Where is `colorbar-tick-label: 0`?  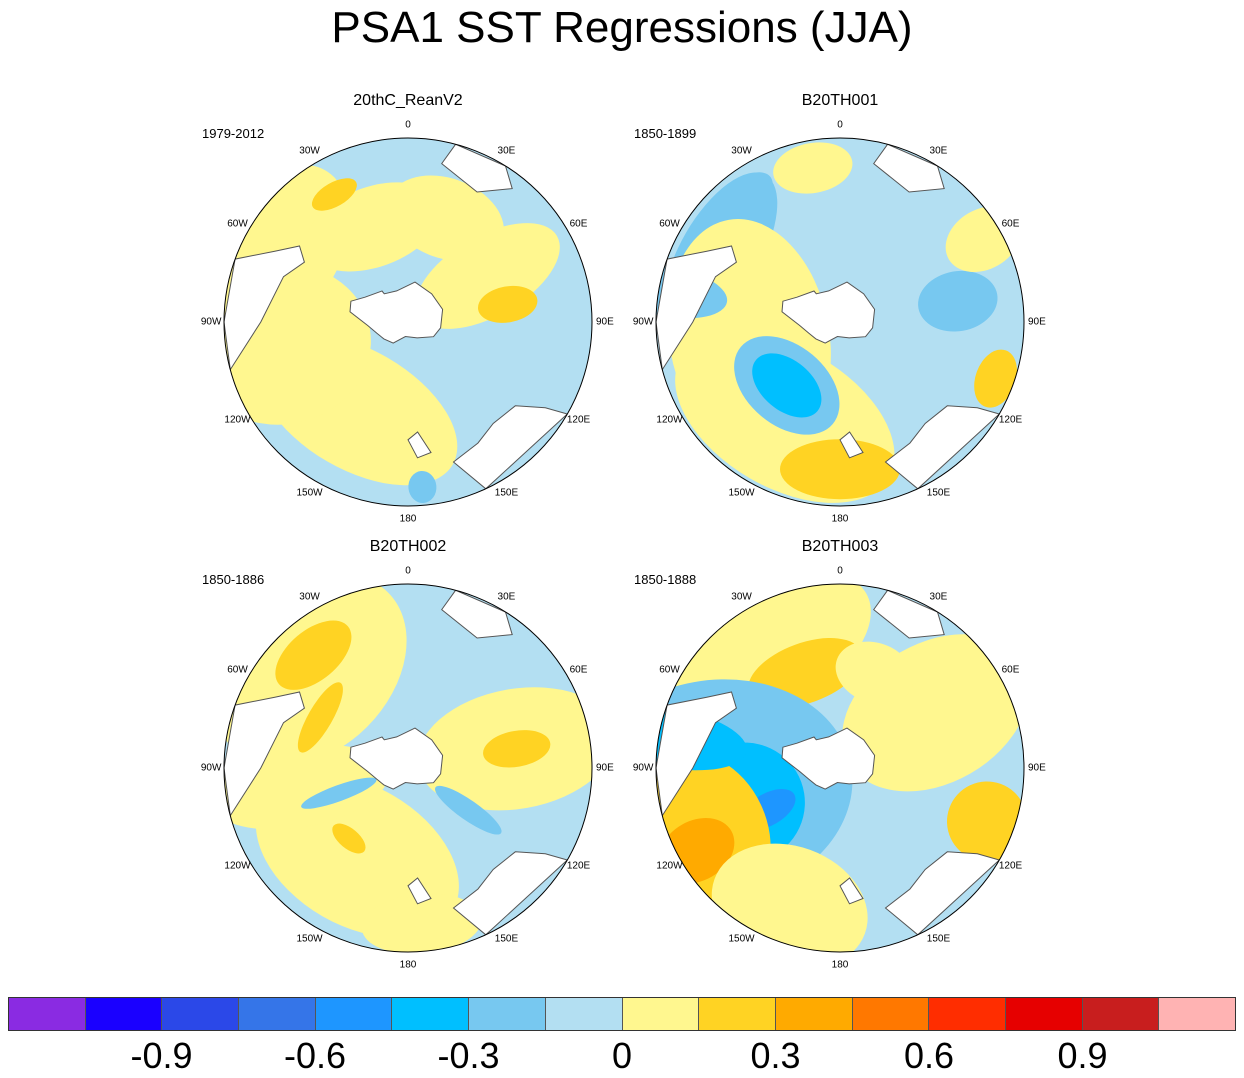
colorbar-tick-label: 0 is located at coordinates (622, 1055).